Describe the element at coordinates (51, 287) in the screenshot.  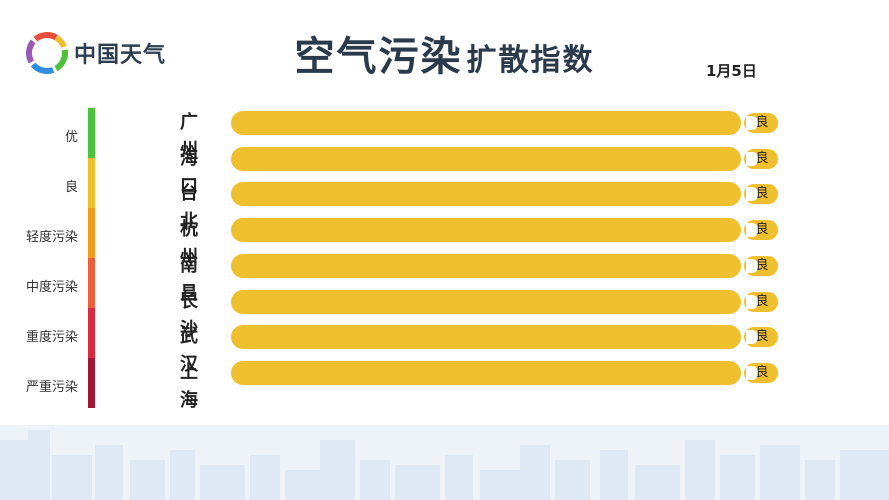
I see `scale-label: 中度污染` at that location.